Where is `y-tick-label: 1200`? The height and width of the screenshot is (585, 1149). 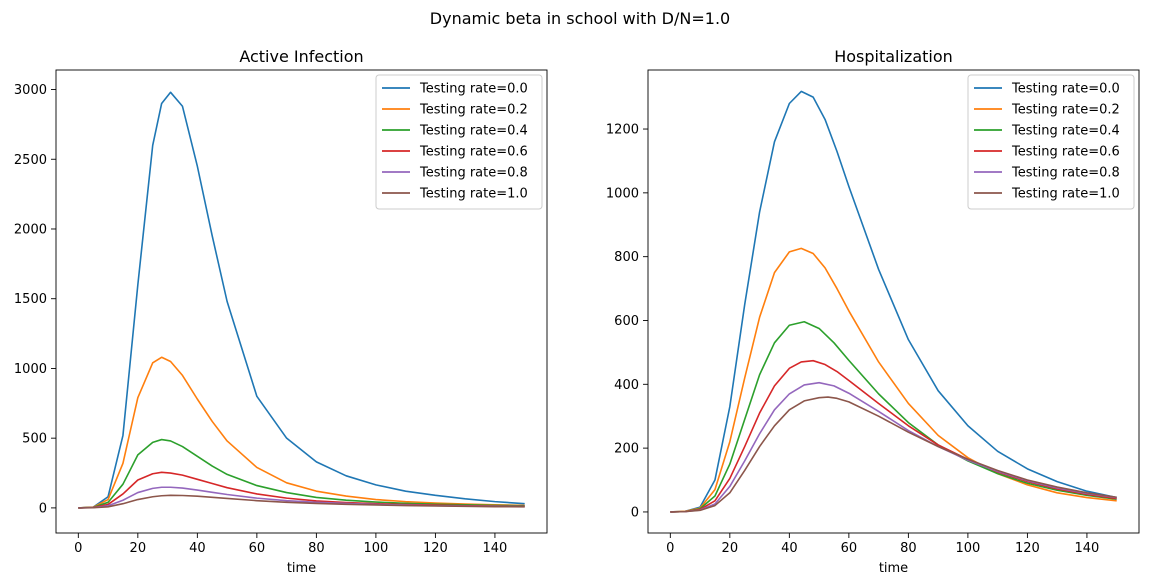 y-tick-label: 1200 is located at coordinates (622, 130).